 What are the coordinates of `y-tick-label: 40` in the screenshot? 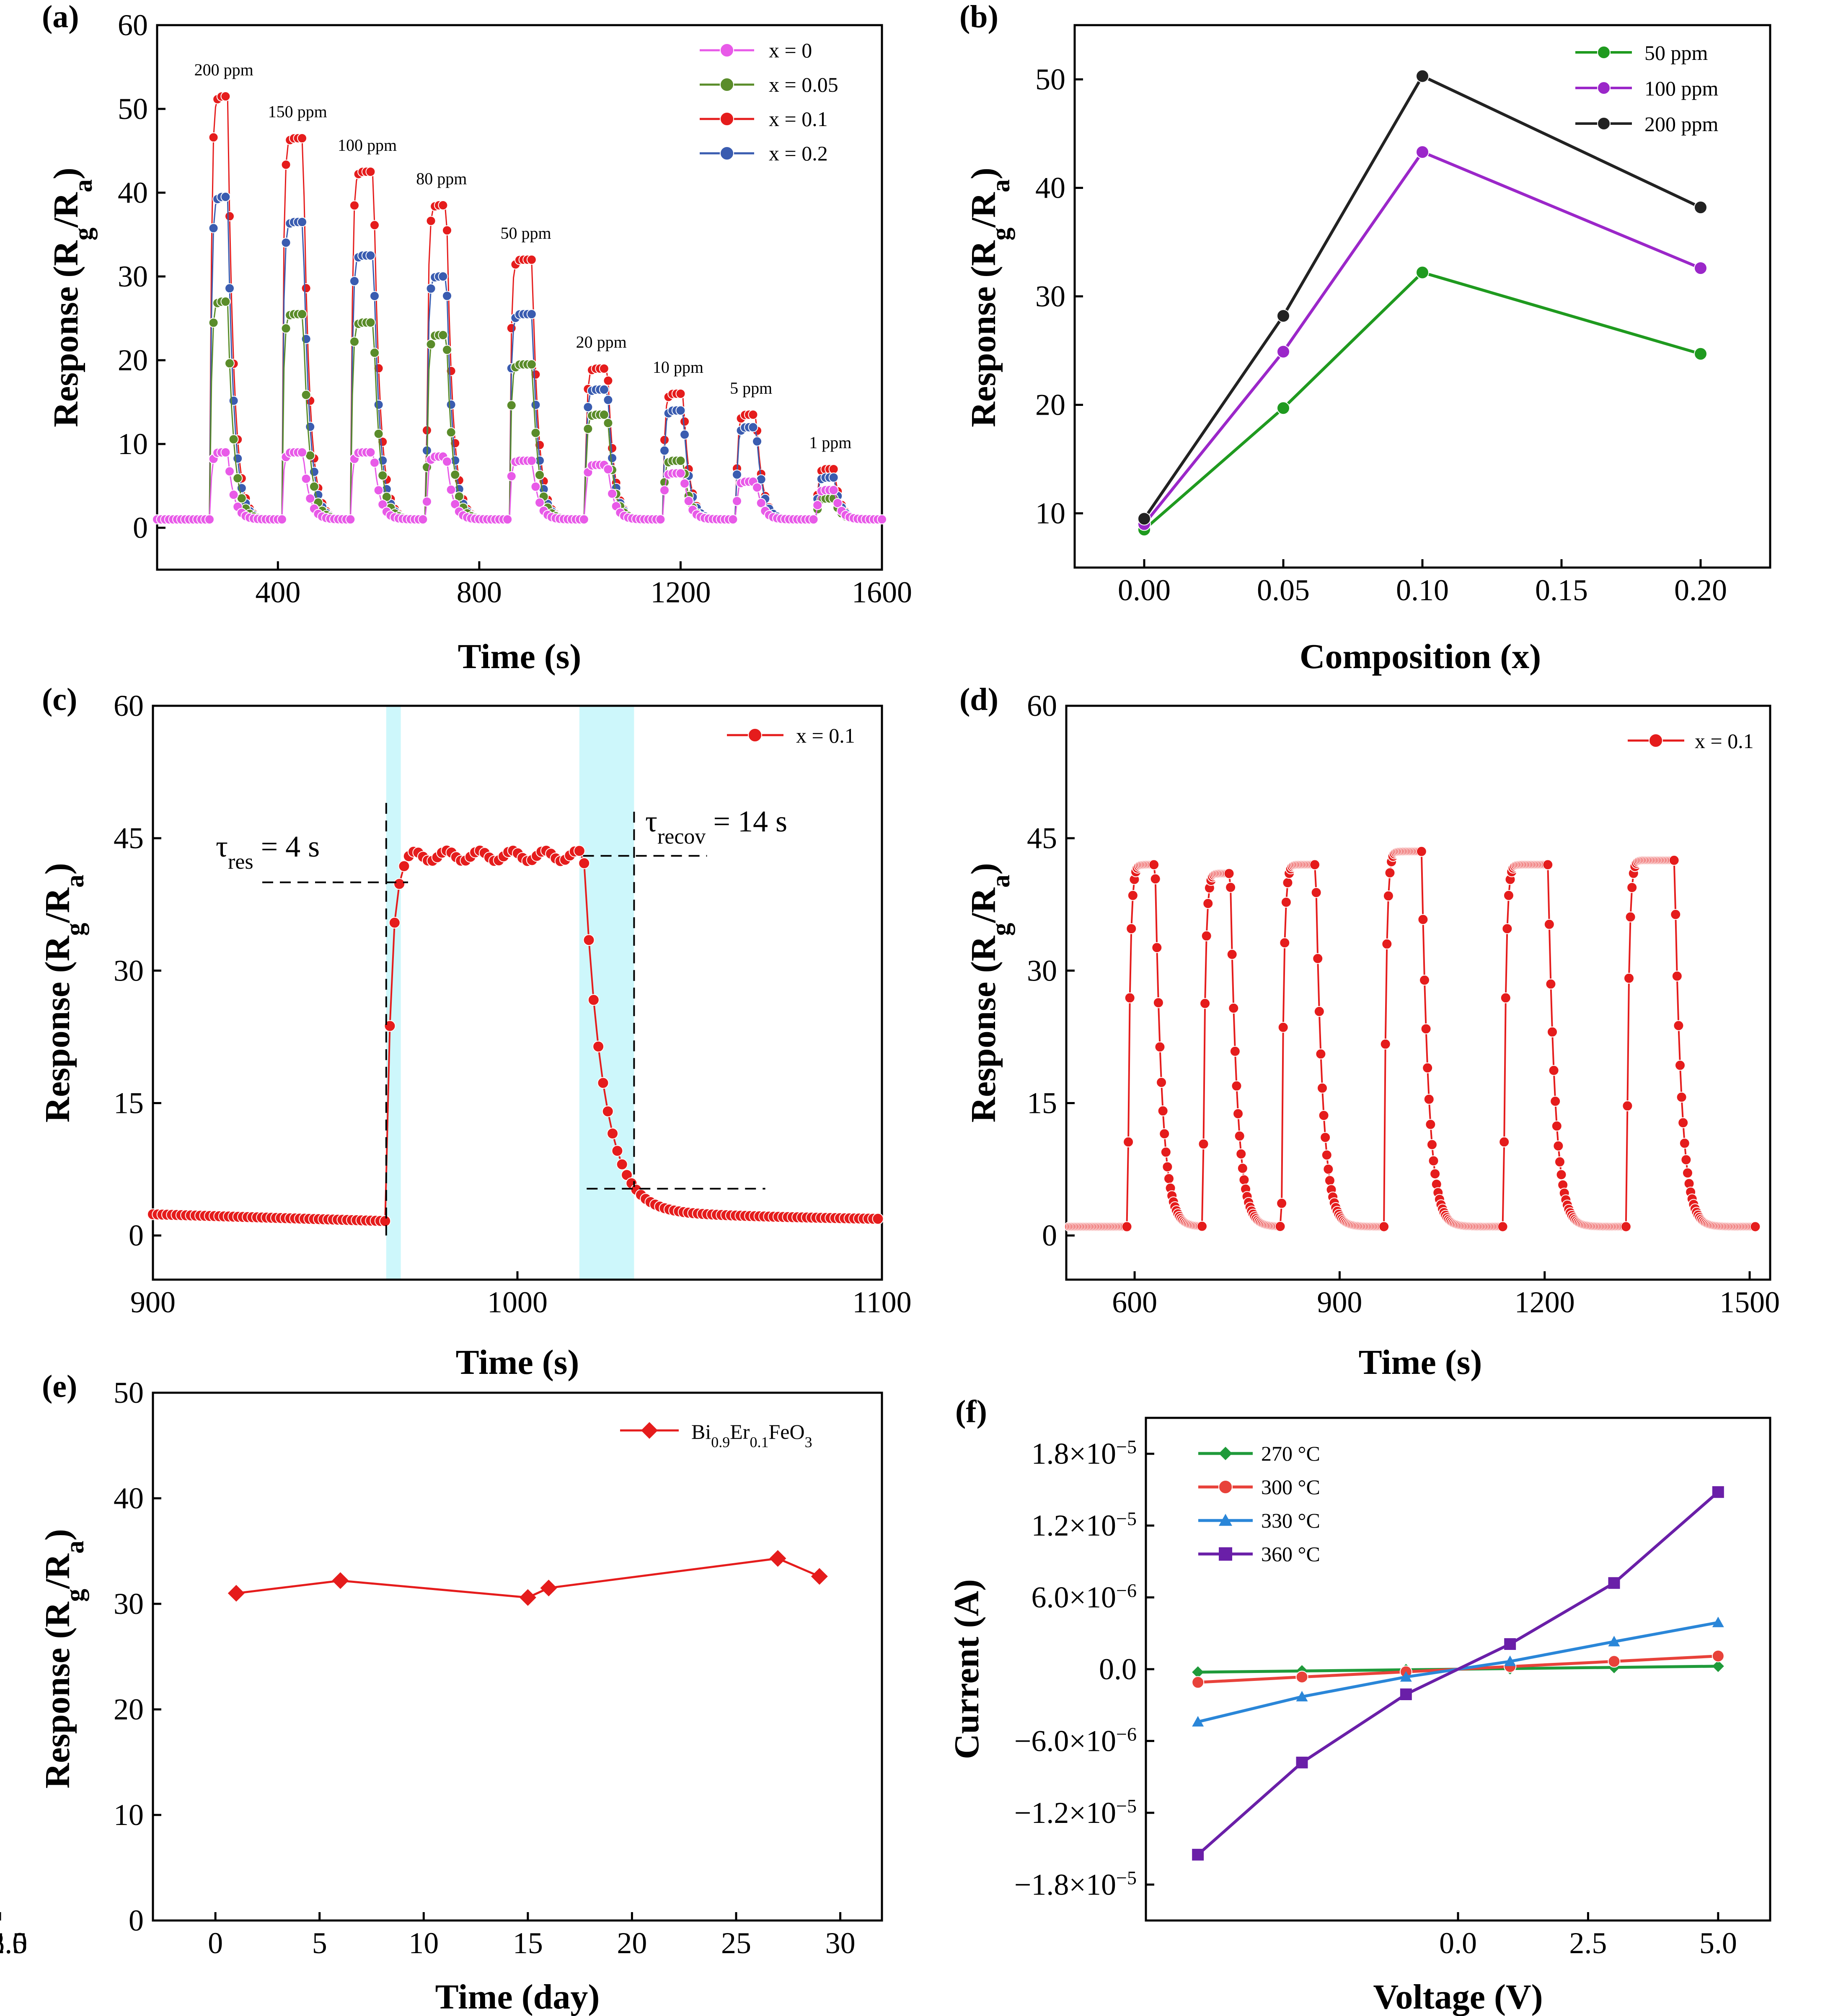 It's located at (1050, 188).